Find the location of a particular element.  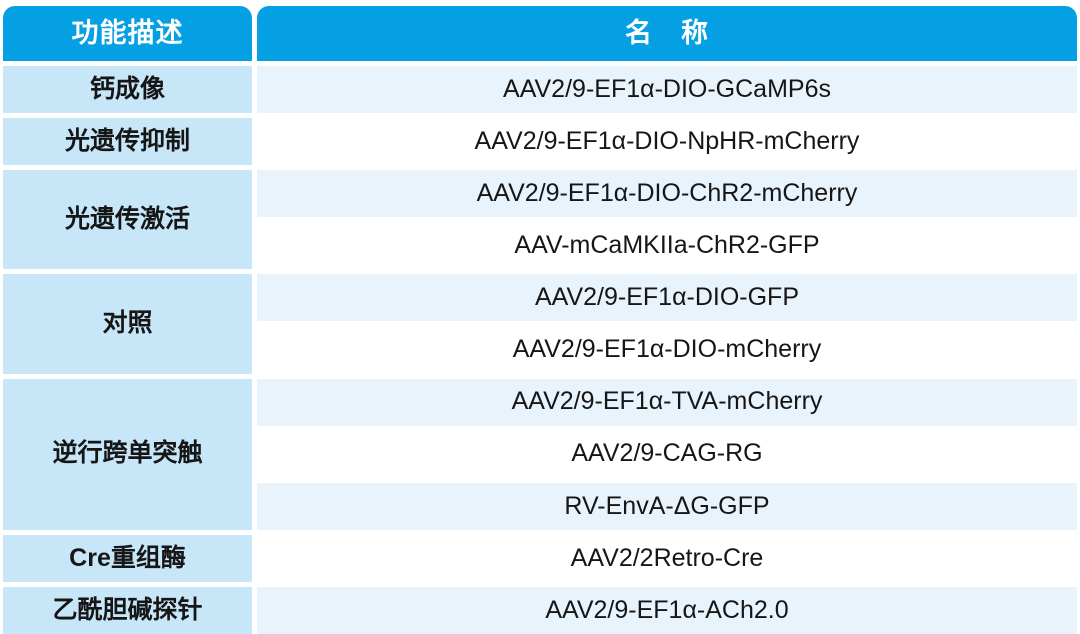

function-cell-cre-recombinase: Cre重组酶 is located at coordinates (127, 558).